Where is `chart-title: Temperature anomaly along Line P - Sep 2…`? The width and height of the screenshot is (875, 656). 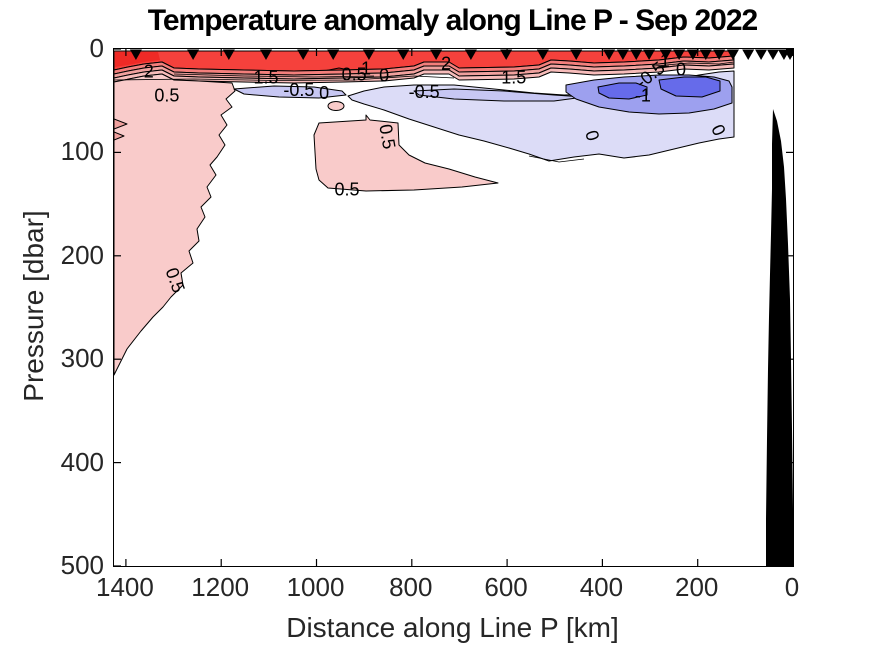
chart-title: Temperature anomaly along Line P - Sep 2… is located at coordinates (452, 20).